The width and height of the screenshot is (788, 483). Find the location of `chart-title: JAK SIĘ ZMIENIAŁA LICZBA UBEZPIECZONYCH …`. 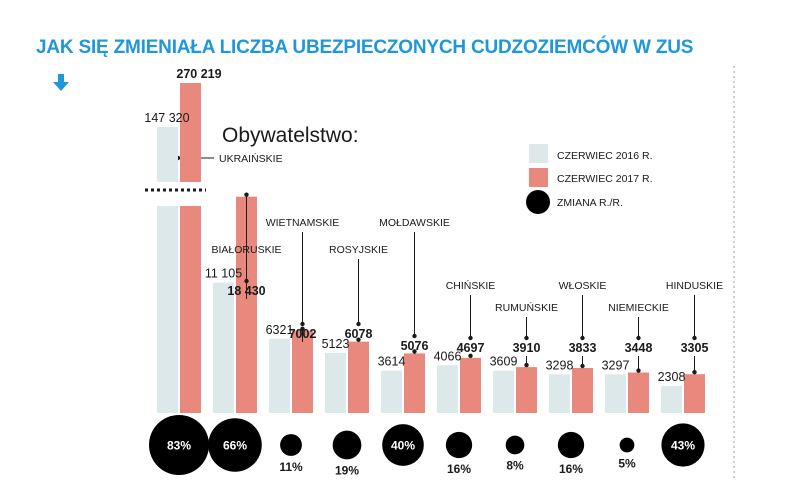

chart-title: JAK SIĘ ZMIENIAŁA LICZBA UBEZPIECZONYCH … is located at coordinates (365, 47).